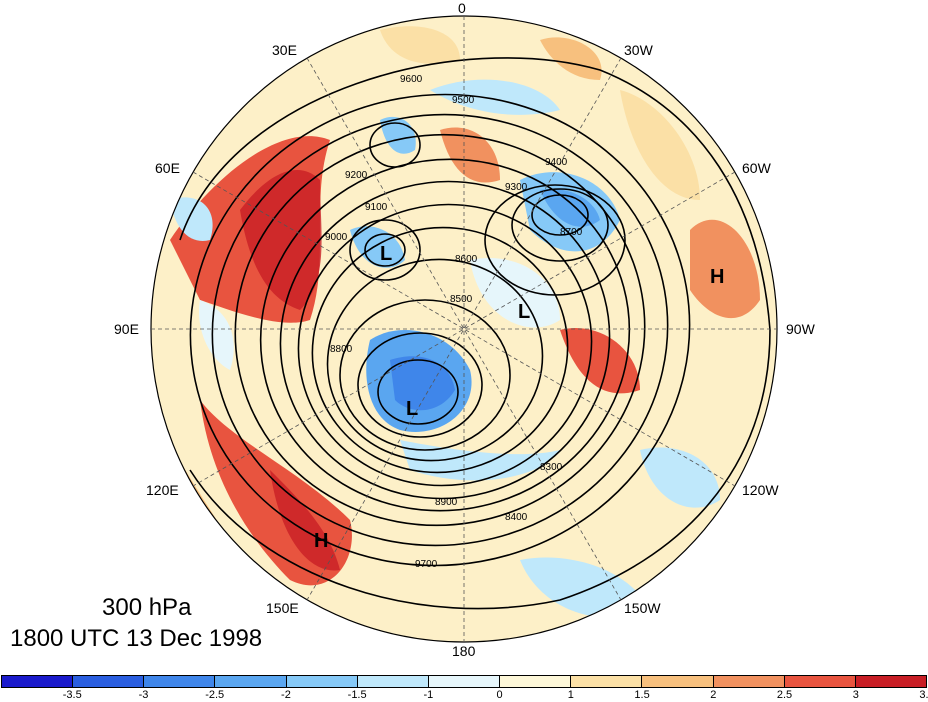  What do you see at coordinates (463, 100) in the screenshot?
I see `contour-label: 9500` at bounding box center [463, 100].